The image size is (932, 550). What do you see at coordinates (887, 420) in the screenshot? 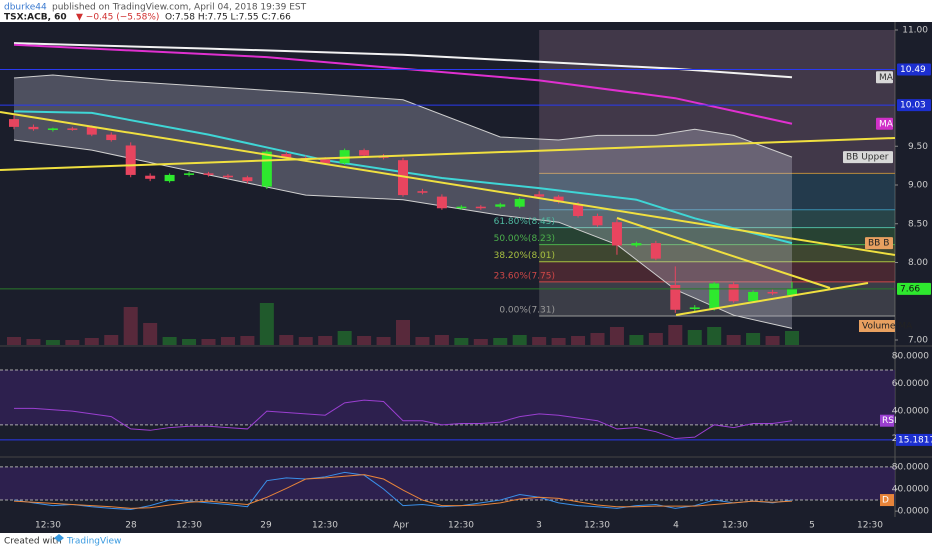
I see `indicator-tag` at bounding box center [887, 420].